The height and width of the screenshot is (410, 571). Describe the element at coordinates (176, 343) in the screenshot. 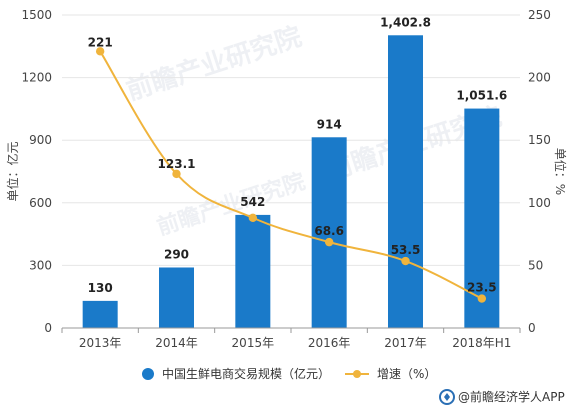

I see `x-tick-label: 2014年` at that location.